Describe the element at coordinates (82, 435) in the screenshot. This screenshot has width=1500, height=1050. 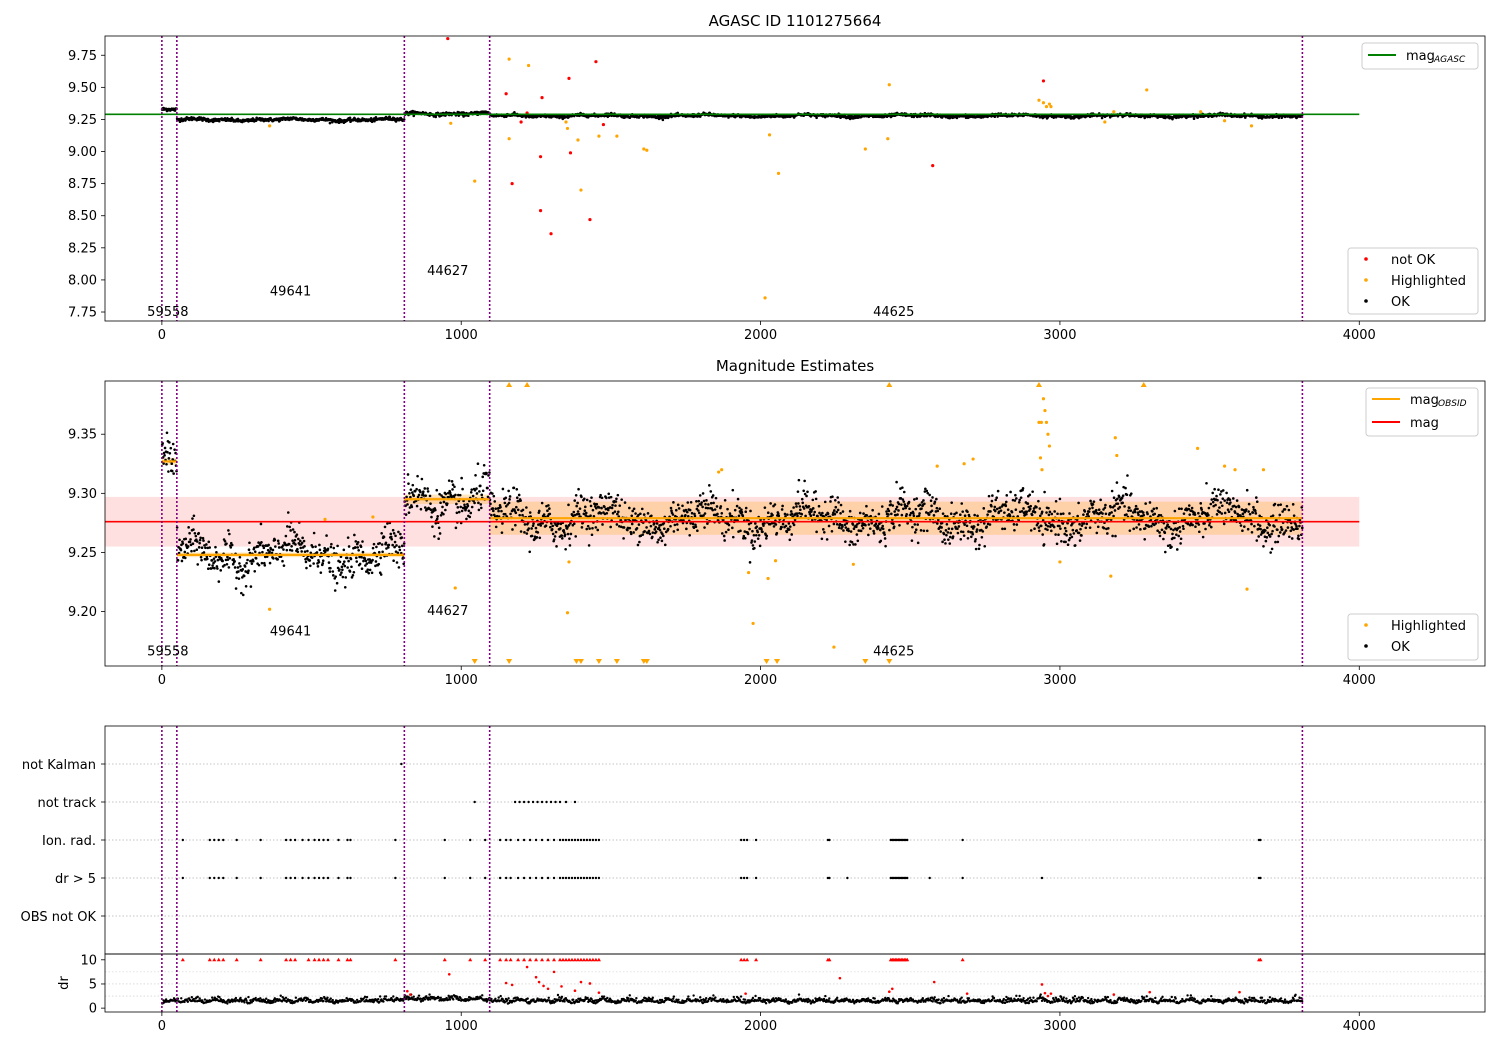
I see `estimates-y-tick-label: 9.35` at that location.